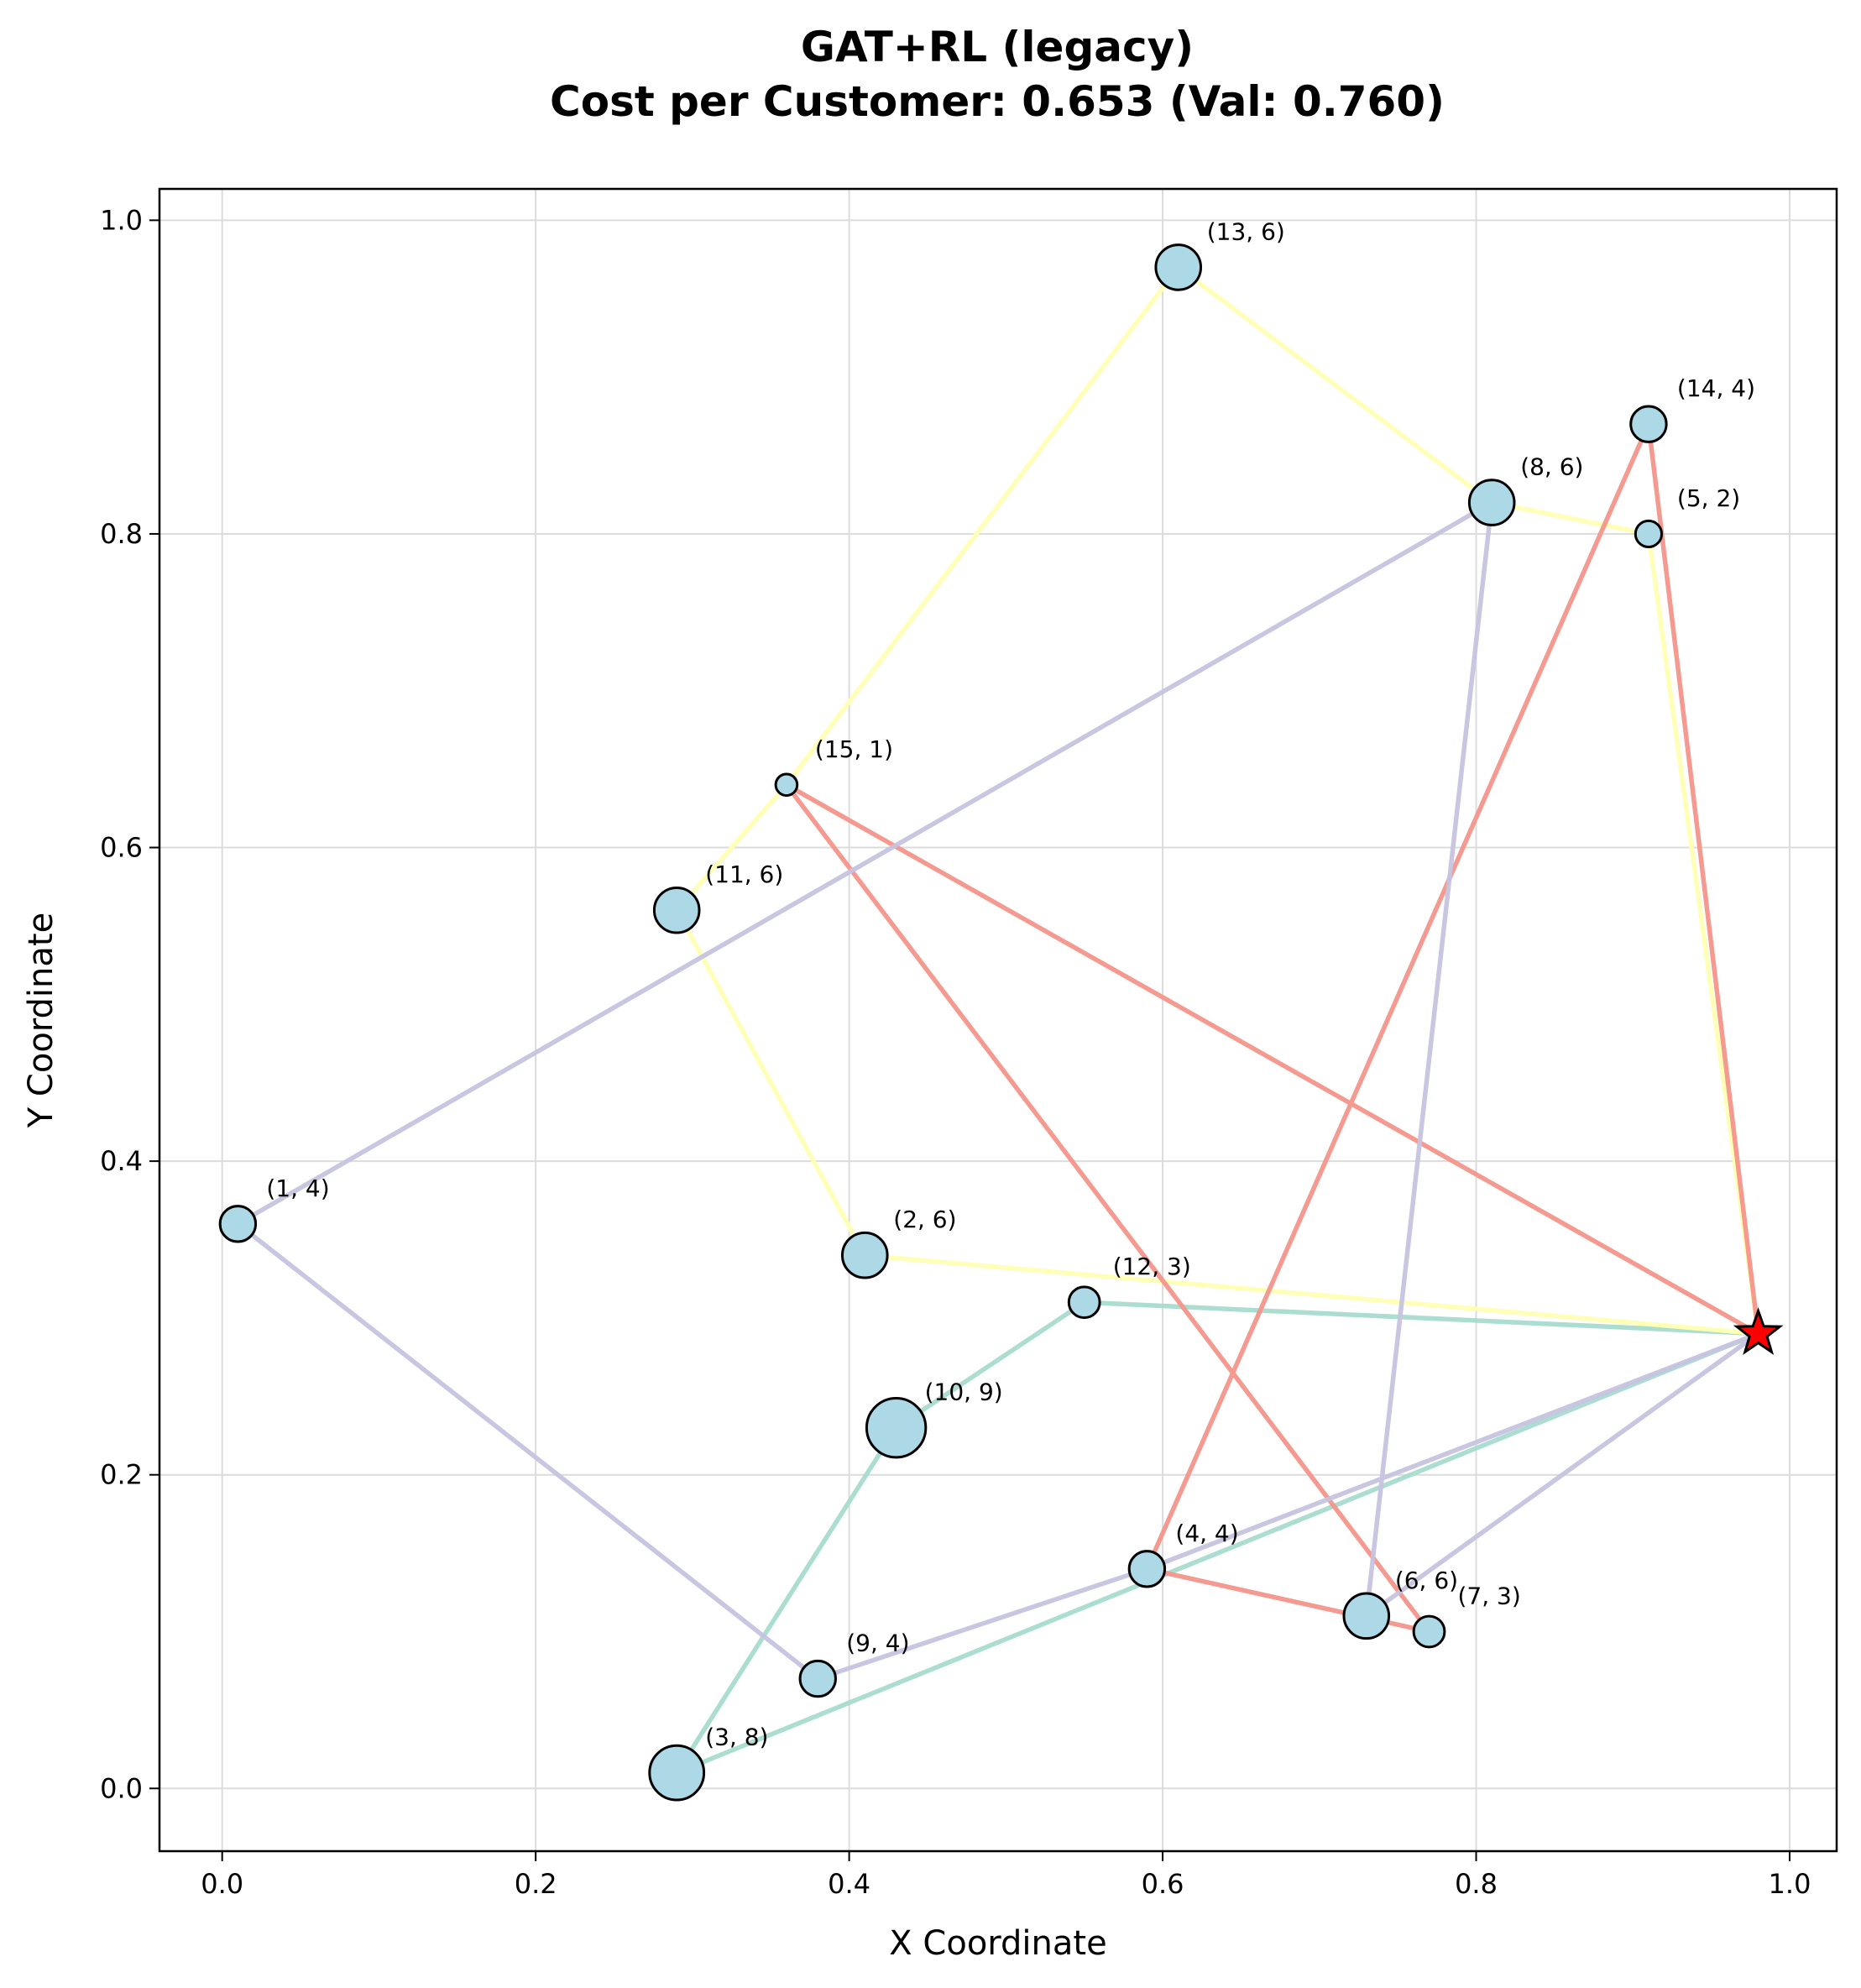 Image resolution: width=1861 pixels, height=1988 pixels. Describe the element at coordinates (997, 101) in the screenshot. I see `chart-subtitle: Cost per Customer: 0.653 (Val: 0.760)` at that location.